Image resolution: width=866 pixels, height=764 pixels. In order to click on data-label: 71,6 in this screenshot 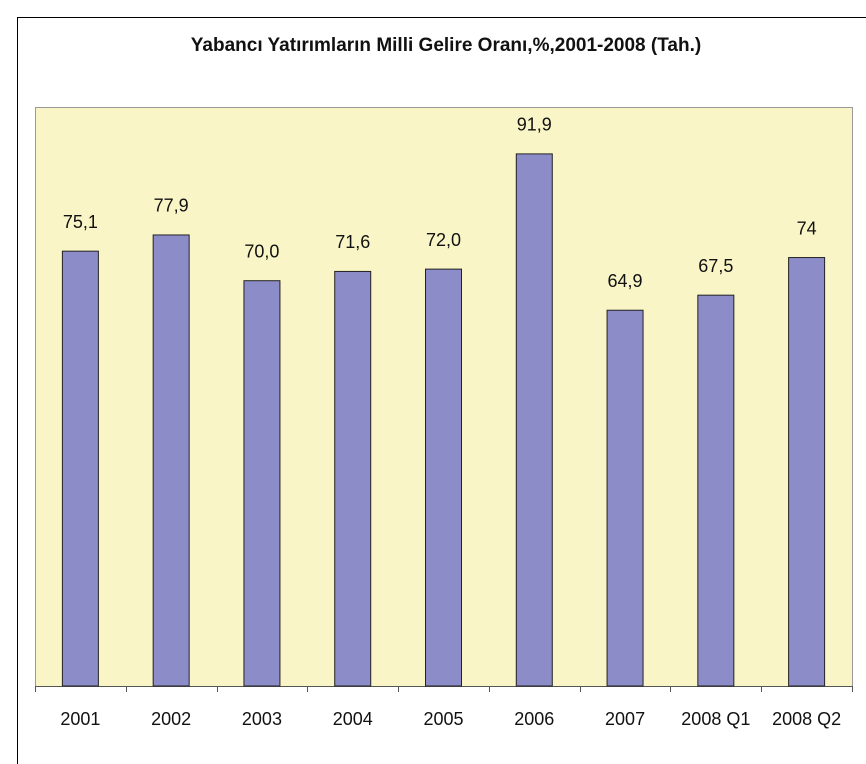, I will do `click(352, 242)`.